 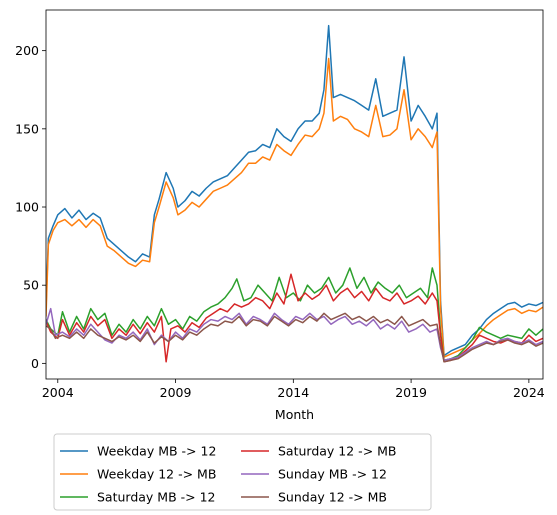 I want to click on x-axis-label: Month, so click(x=294, y=414).